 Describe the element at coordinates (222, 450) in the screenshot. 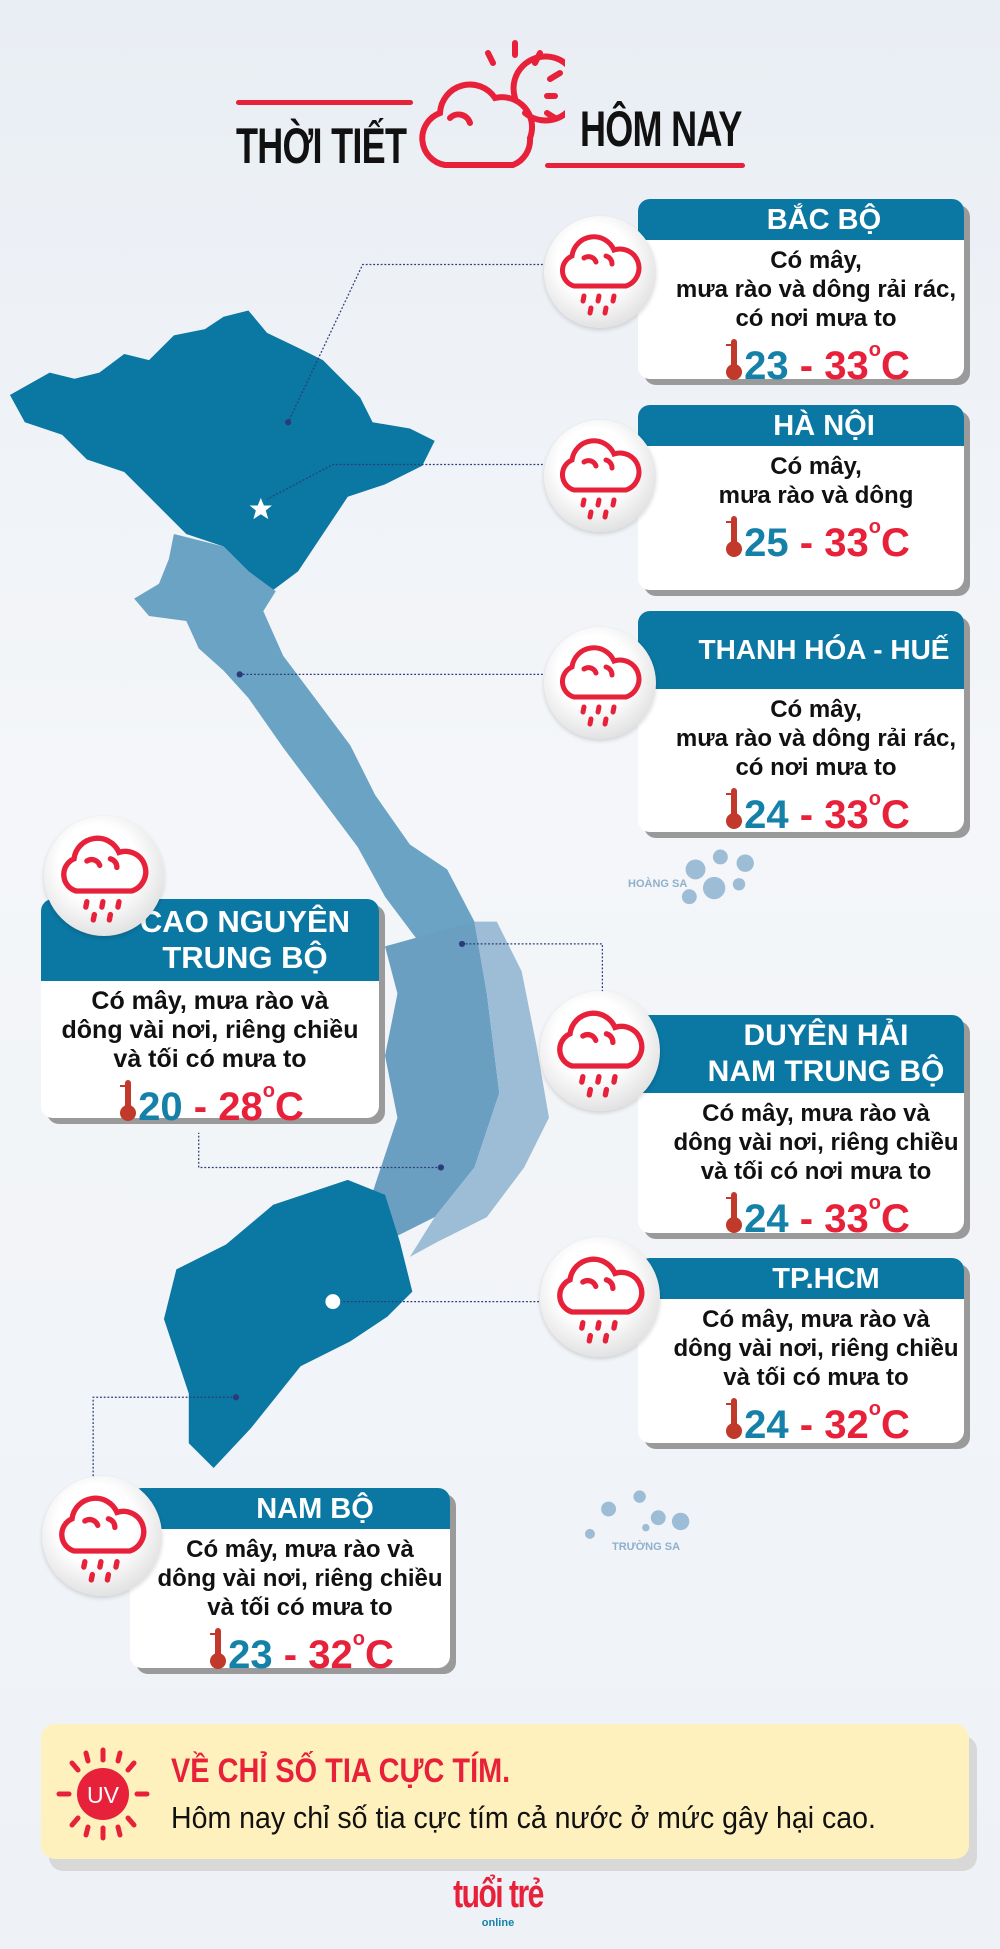

I see `map-region-north` at that location.